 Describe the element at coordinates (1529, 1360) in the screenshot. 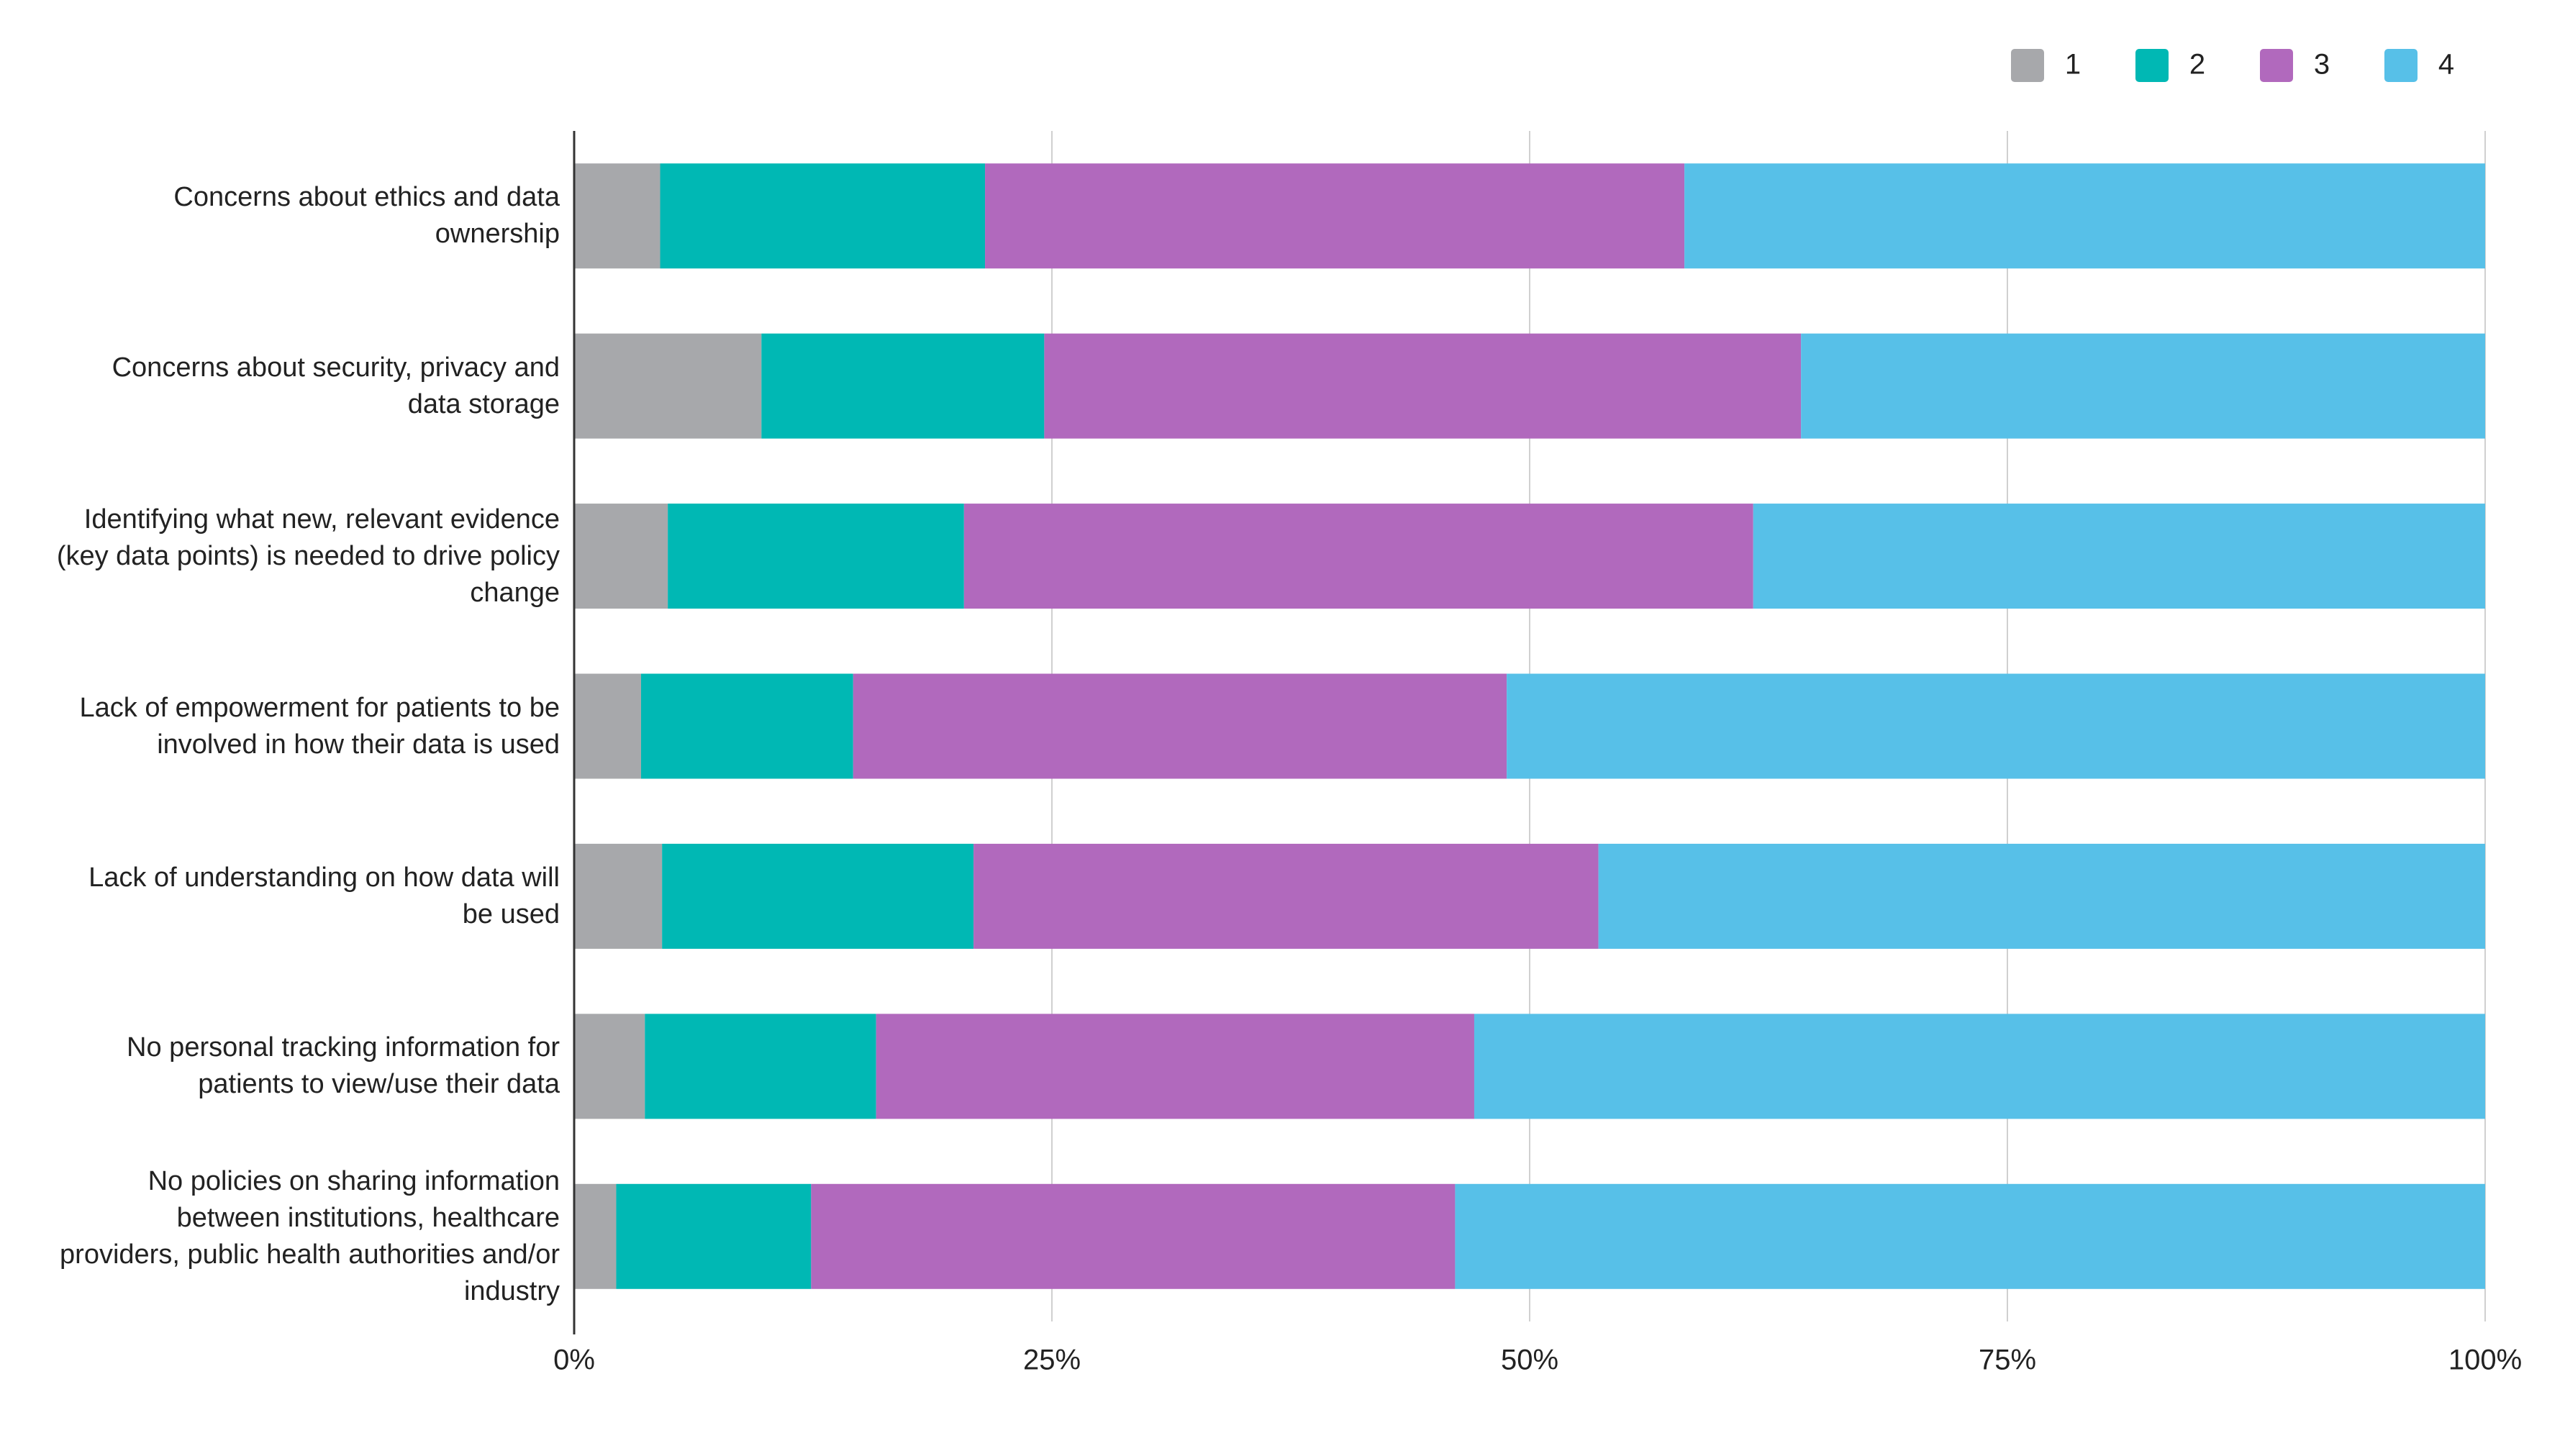

I see `x-tick-label: 50%` at that location.